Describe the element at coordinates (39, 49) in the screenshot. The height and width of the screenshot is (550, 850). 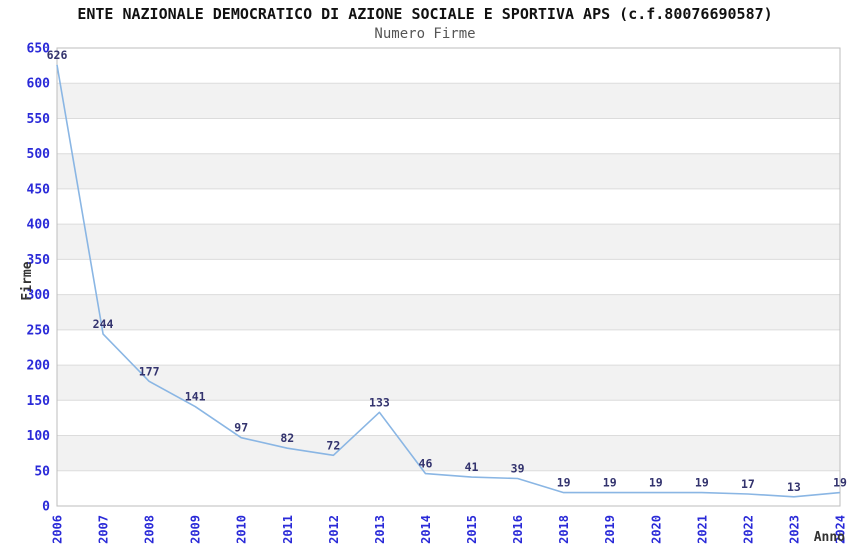
I see `y-tick-label: 650` at that location.